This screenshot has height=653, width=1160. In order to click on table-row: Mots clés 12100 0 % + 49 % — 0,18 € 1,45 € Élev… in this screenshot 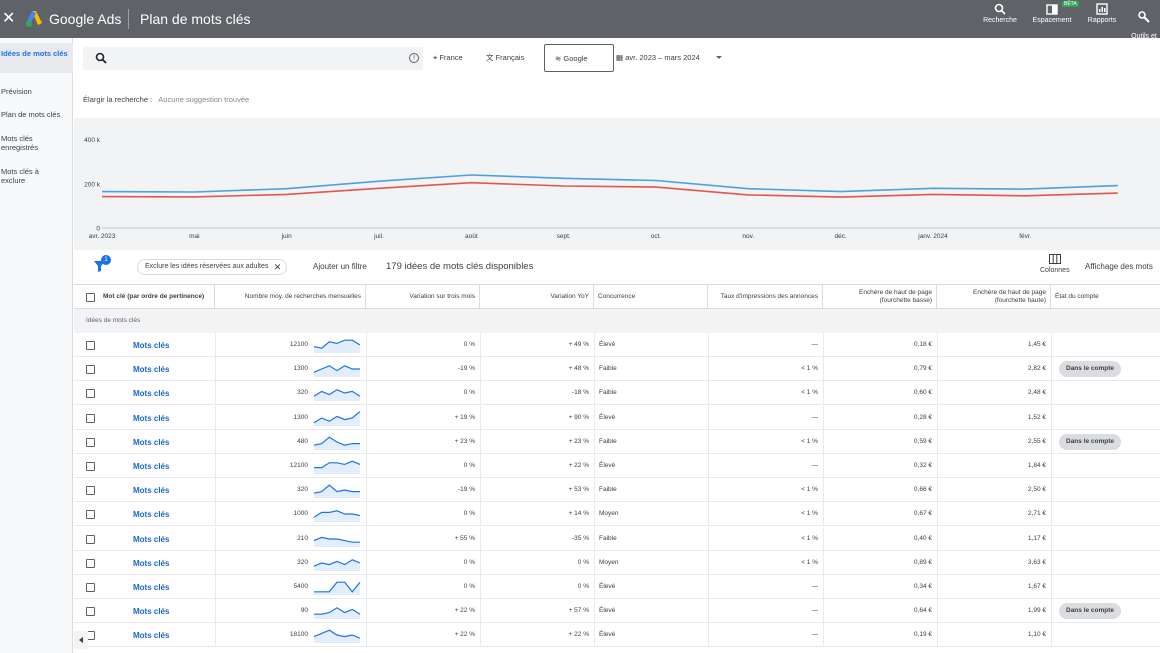, I will do `click(617, 345)`.